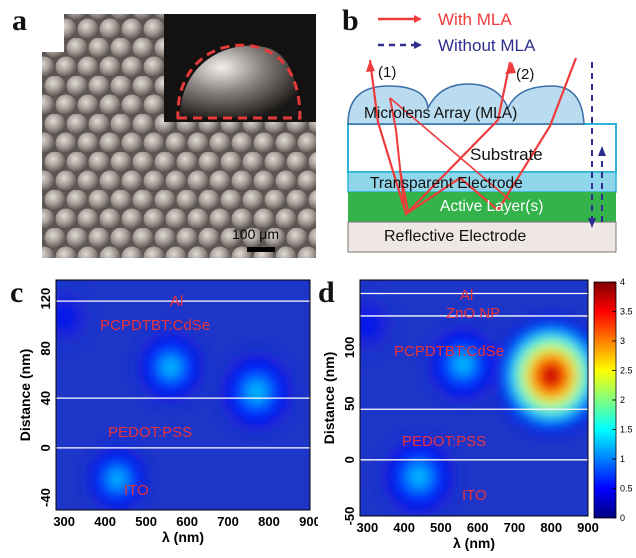  Describe the element at coordinates (387, 72) in the screenshot. I see `ray-label-1: (1)` at that location.